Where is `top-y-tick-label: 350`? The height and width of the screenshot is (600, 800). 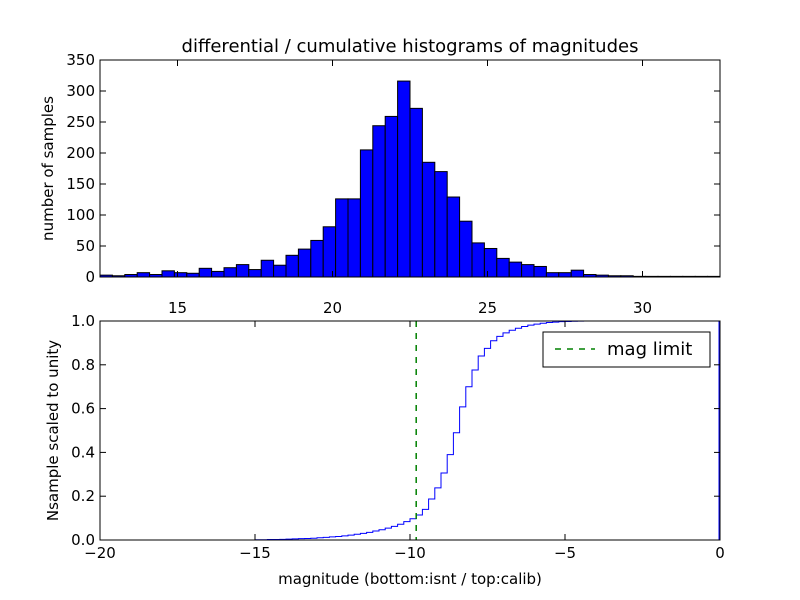 top-y-tick-label: 350 is located at coordinates (80, 60).